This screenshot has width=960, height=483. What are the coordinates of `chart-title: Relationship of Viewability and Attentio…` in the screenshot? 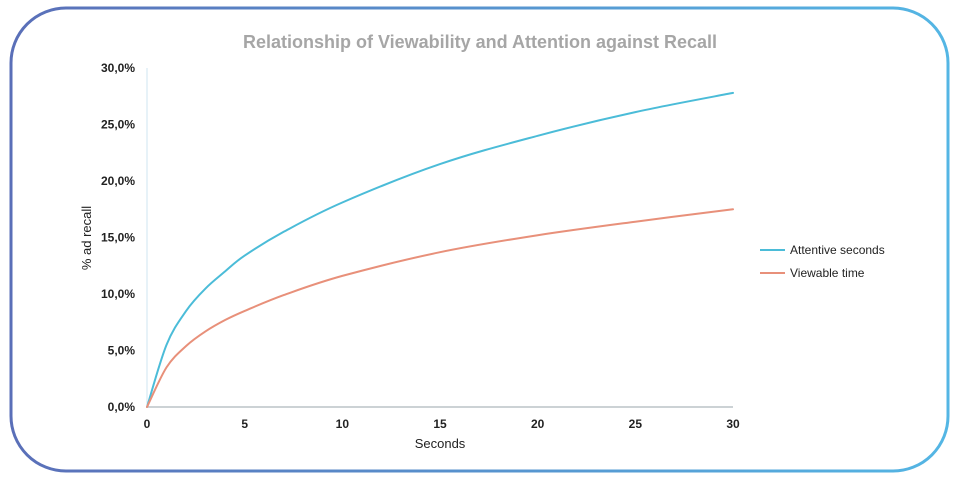 It's located at (480, 42).